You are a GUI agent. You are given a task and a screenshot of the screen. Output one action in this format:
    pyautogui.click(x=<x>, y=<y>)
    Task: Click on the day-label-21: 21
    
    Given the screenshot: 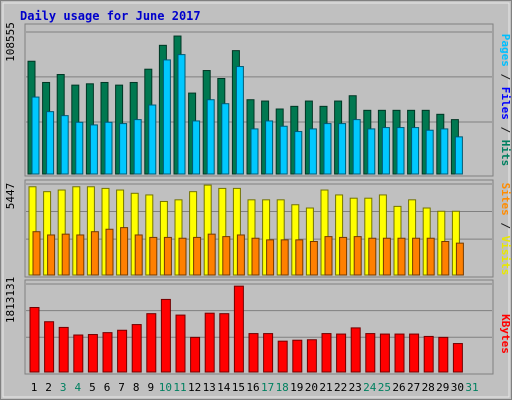 What is the action you would take?
    pyautogui.click(x=325, y=387)
    